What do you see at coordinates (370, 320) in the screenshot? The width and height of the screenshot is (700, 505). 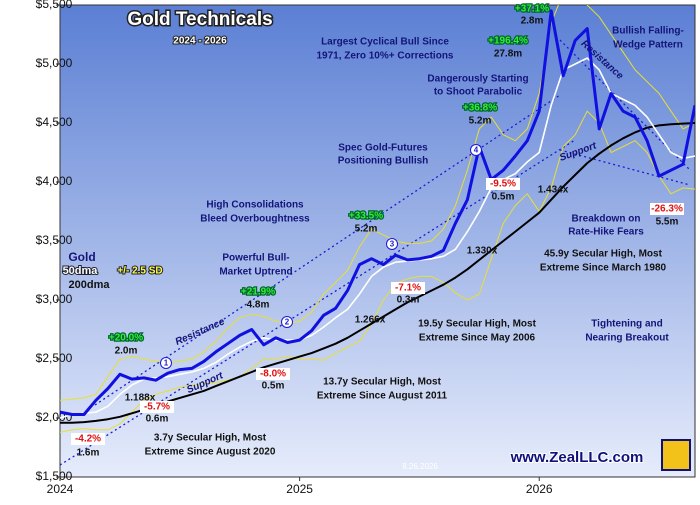 I see `annotation: 1.266x` at bounding box center [370, 320].